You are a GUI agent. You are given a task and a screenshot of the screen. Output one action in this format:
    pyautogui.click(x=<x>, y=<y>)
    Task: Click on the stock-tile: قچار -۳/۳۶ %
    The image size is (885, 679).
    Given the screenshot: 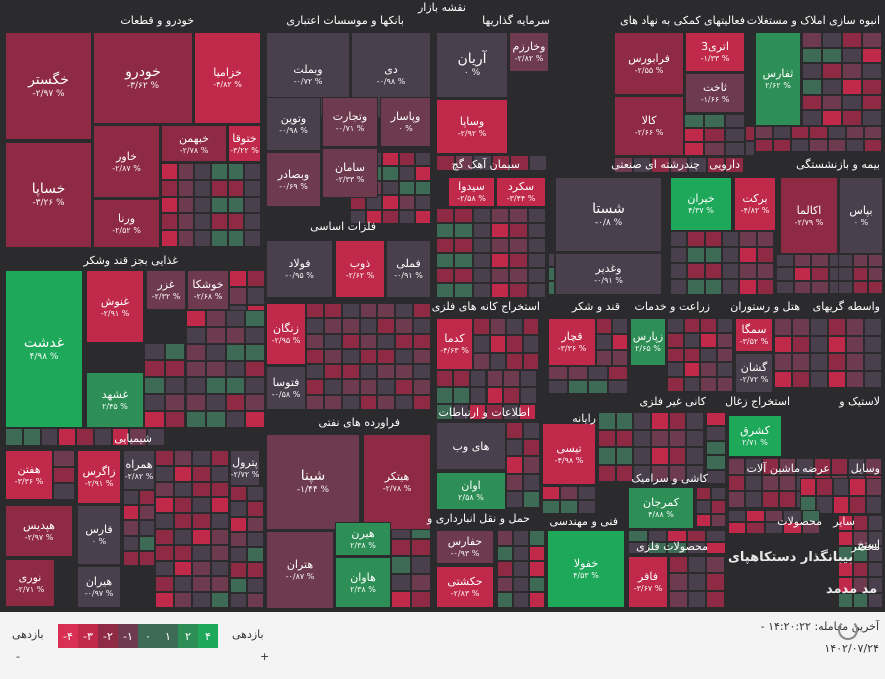 What is the action you would take?
    pyautogui.click(x=572, y=342)
    